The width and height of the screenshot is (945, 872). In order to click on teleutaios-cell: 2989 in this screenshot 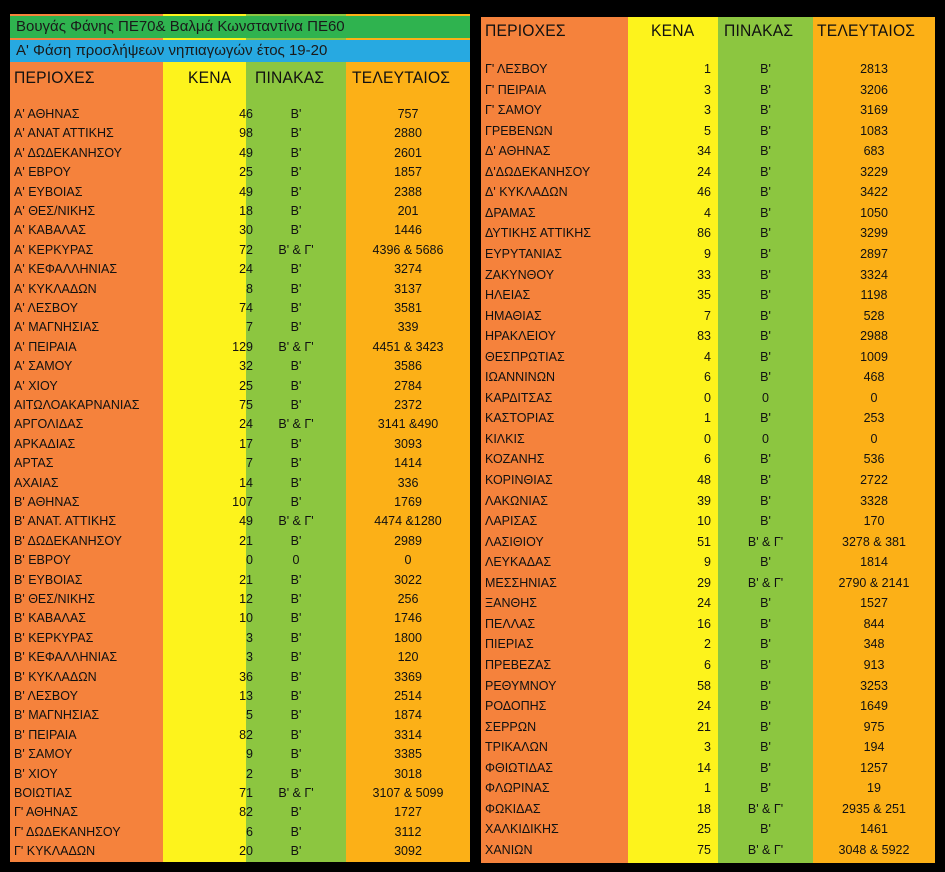, I will do `click(408, 540)`.